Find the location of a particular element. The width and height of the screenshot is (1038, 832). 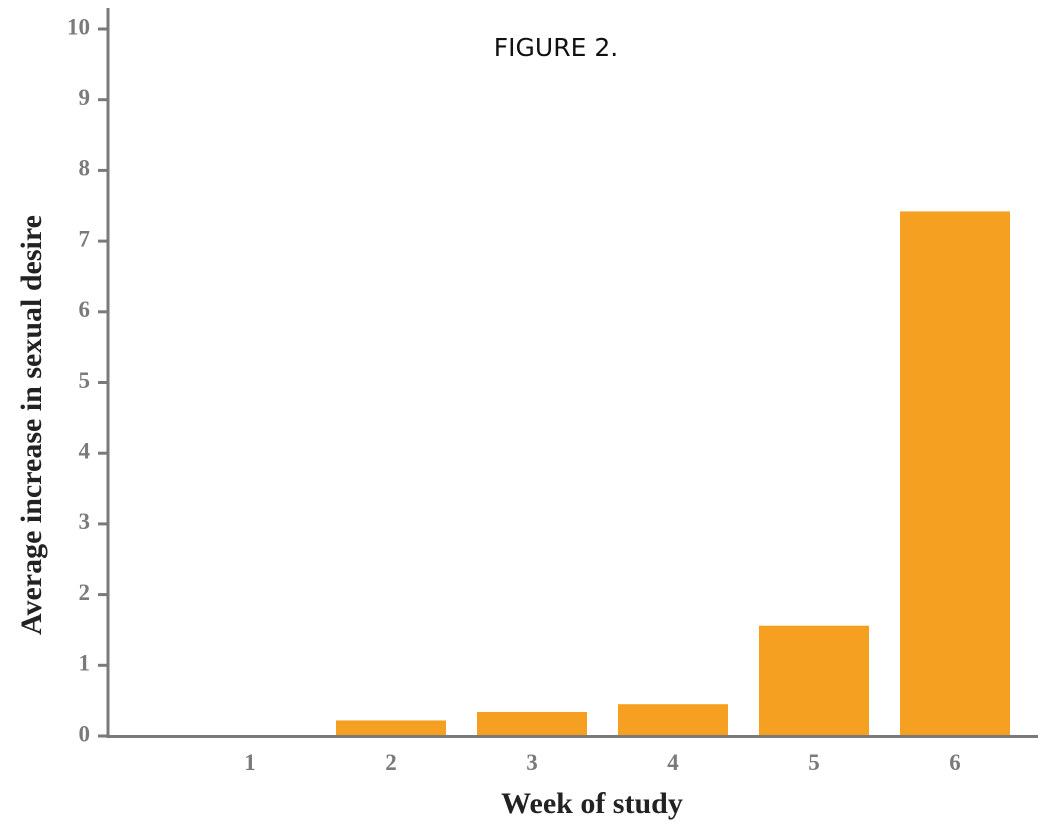

y-ticks-group: 0 1 2 3 4 5 6 7 8 9 10 is located at coordinates (87, 380).